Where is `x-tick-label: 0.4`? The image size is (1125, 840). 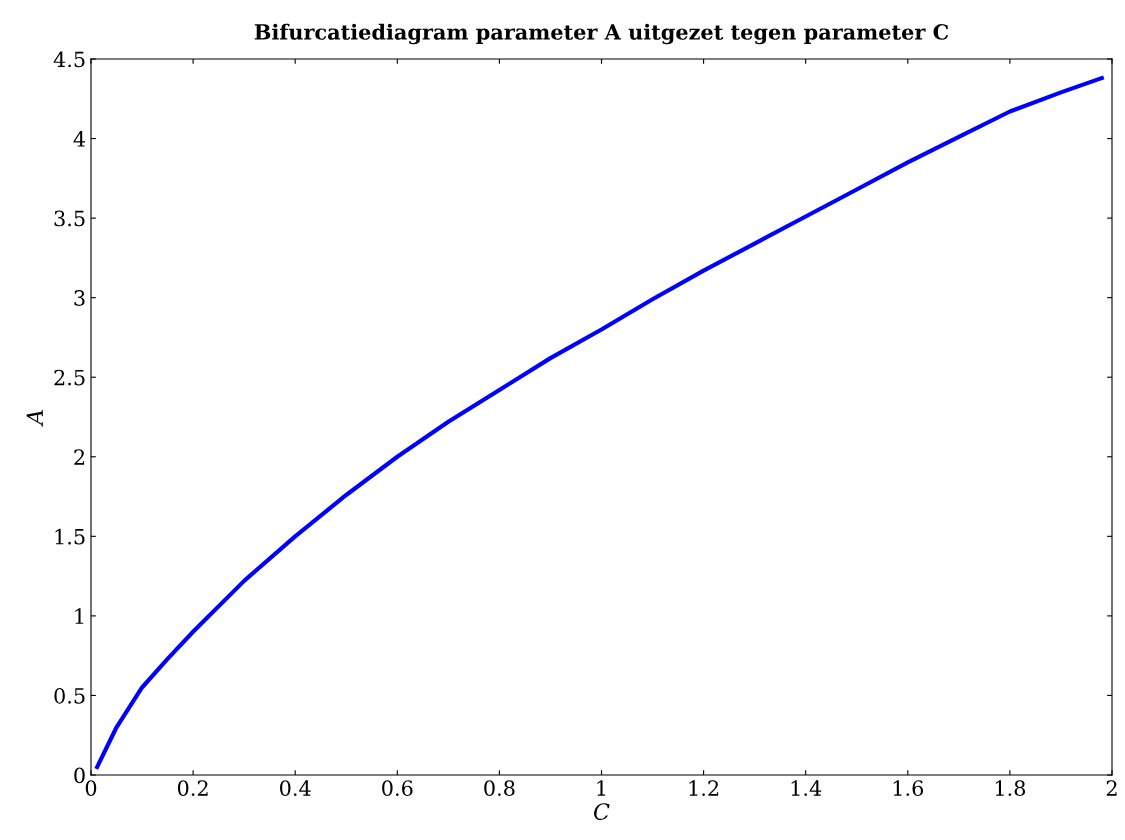
x-tick-label: 0.4 is located at coordinates (295, 788).